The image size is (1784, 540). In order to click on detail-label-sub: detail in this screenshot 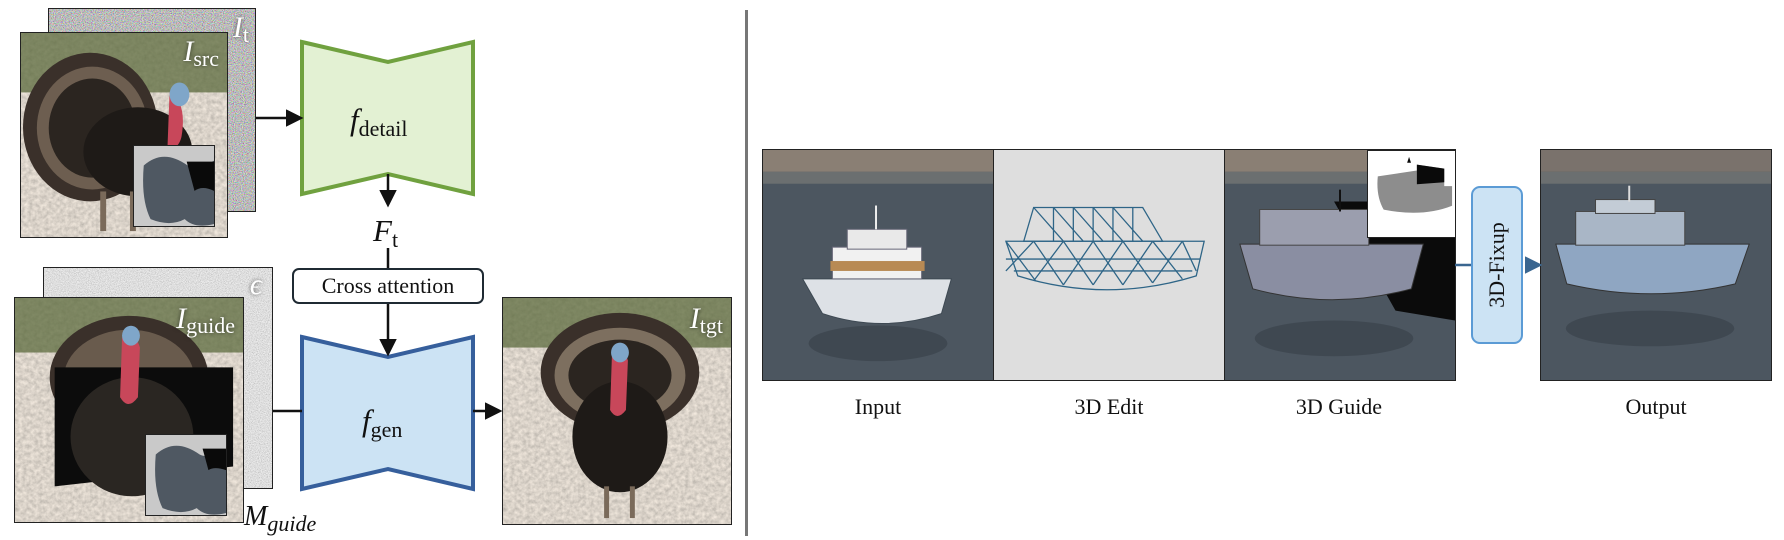, I will do `click(383, 128)`.